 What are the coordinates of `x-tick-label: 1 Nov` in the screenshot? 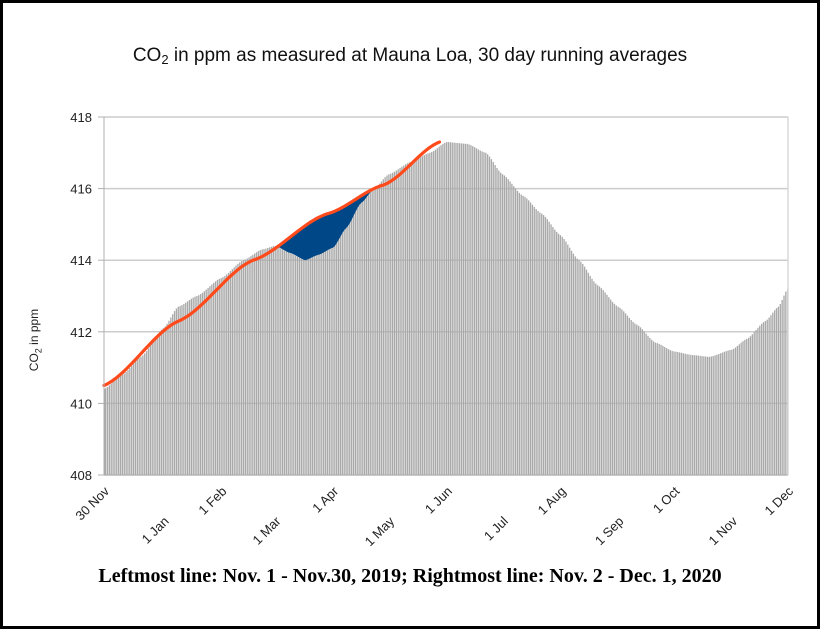 It's located at (723, 530).